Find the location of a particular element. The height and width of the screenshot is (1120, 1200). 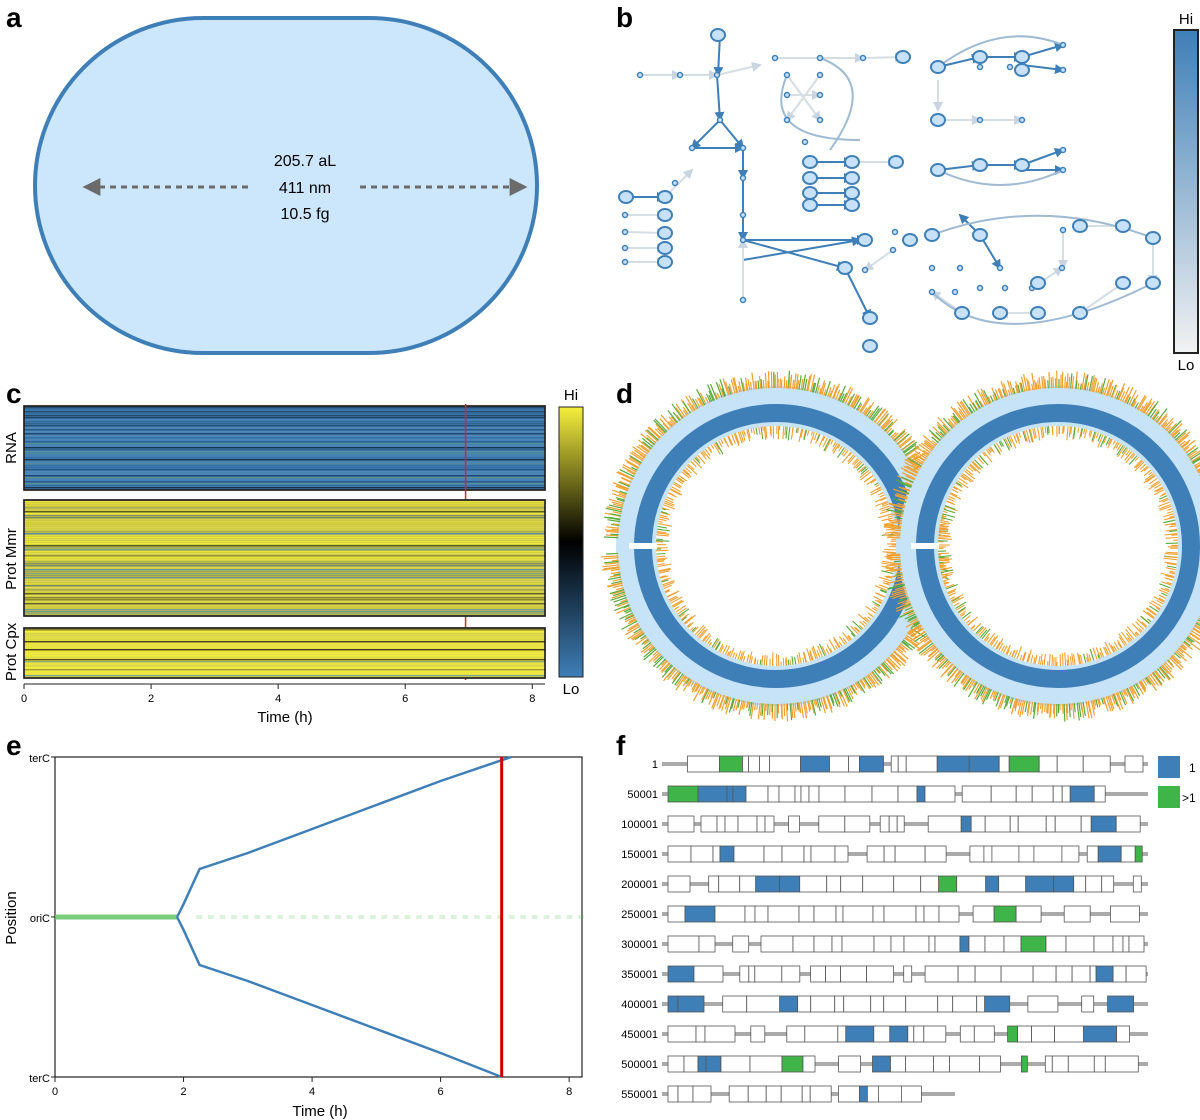

network-node-small is located at coordinates (980, 120).